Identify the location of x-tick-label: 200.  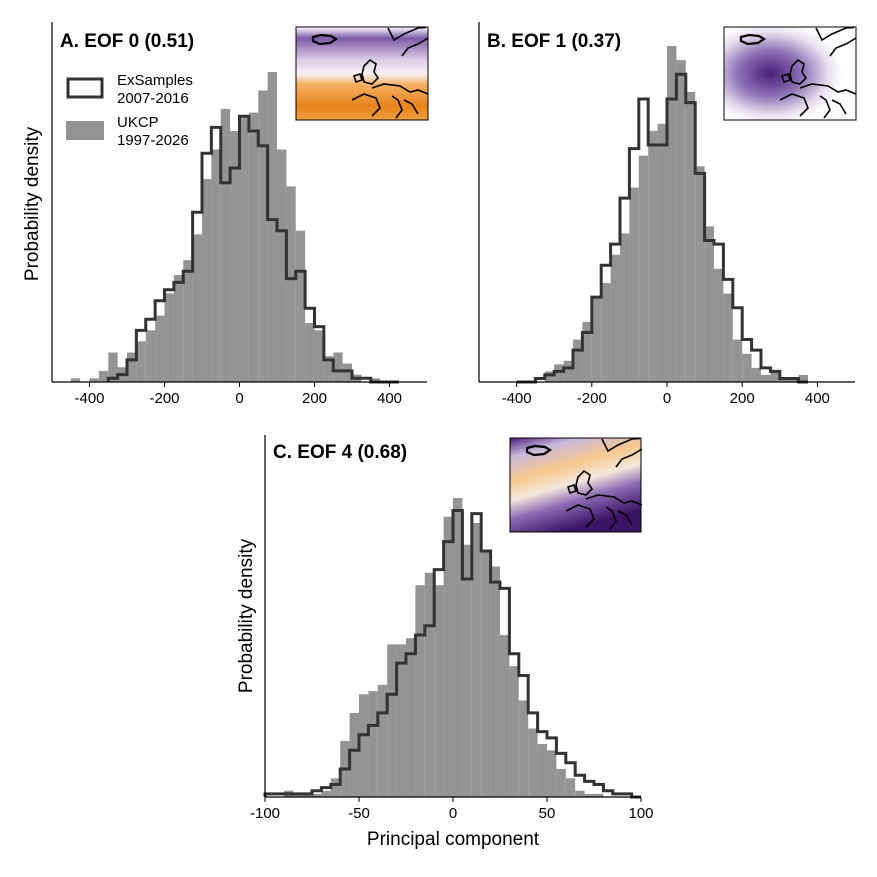
(742, 398).